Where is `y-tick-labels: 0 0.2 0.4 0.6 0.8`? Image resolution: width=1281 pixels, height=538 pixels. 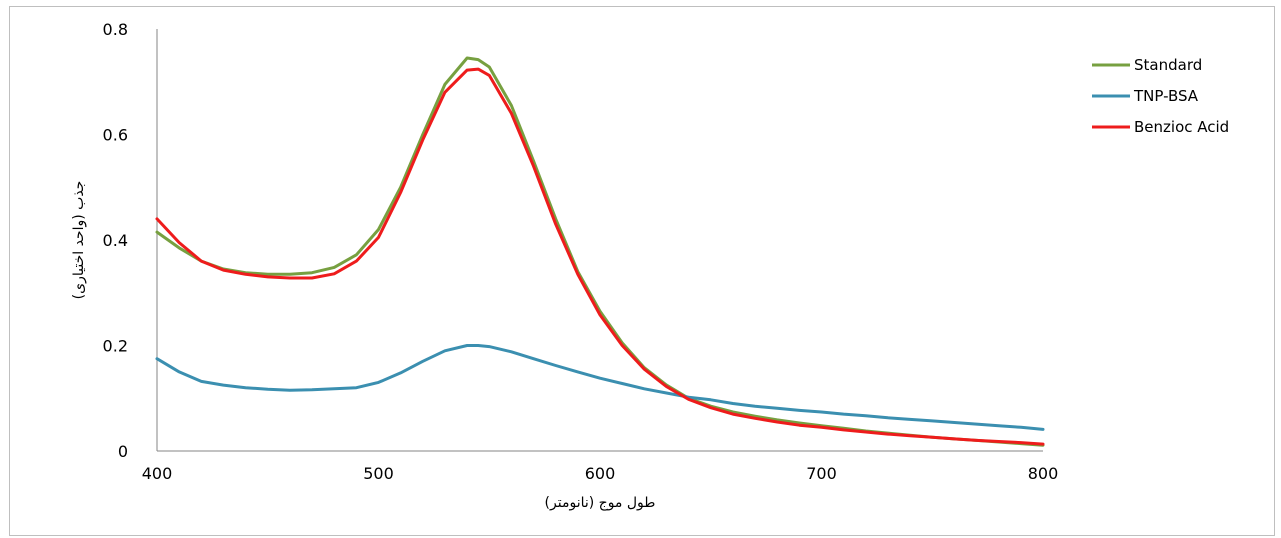 y-tick-labels: 0 0.2 0.4 0.6 0.8 is located at coordinates (115, 240).